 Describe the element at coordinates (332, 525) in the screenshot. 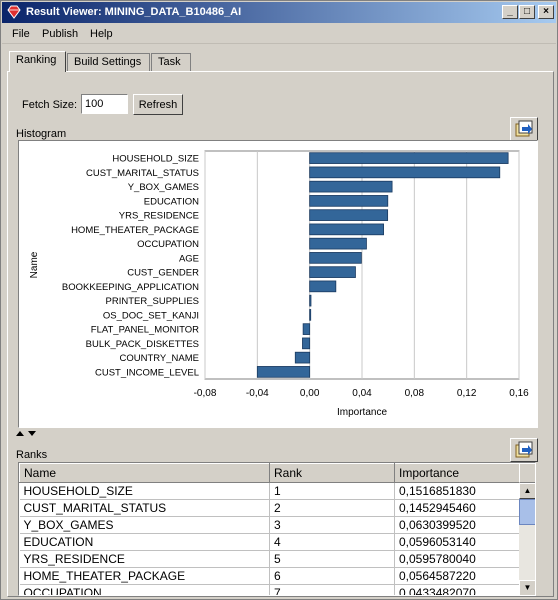

I see `cell-rank: 3` at that location.